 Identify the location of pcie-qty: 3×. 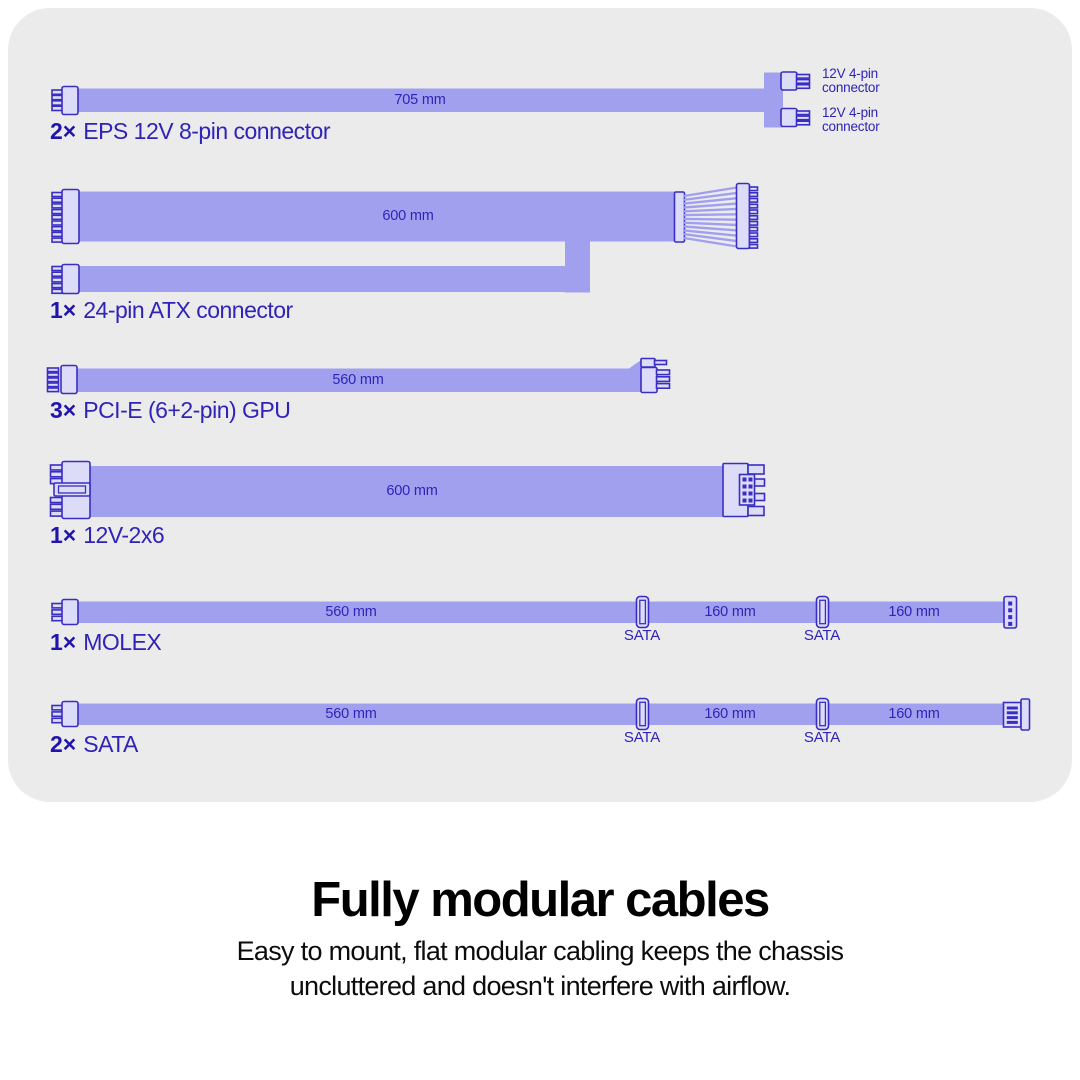
(63, 410).